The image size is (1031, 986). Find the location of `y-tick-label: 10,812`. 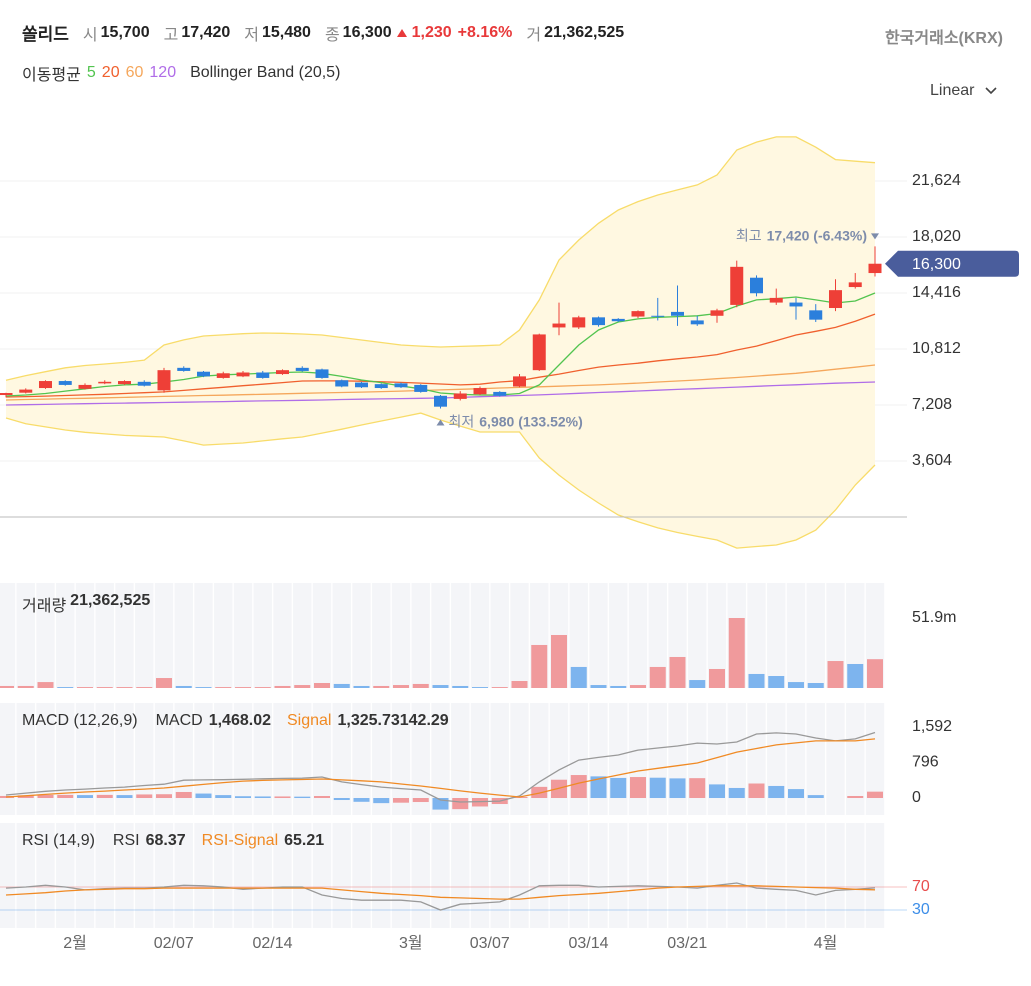

y-tick-label: 10,812 is located at coordinates (936, 348).